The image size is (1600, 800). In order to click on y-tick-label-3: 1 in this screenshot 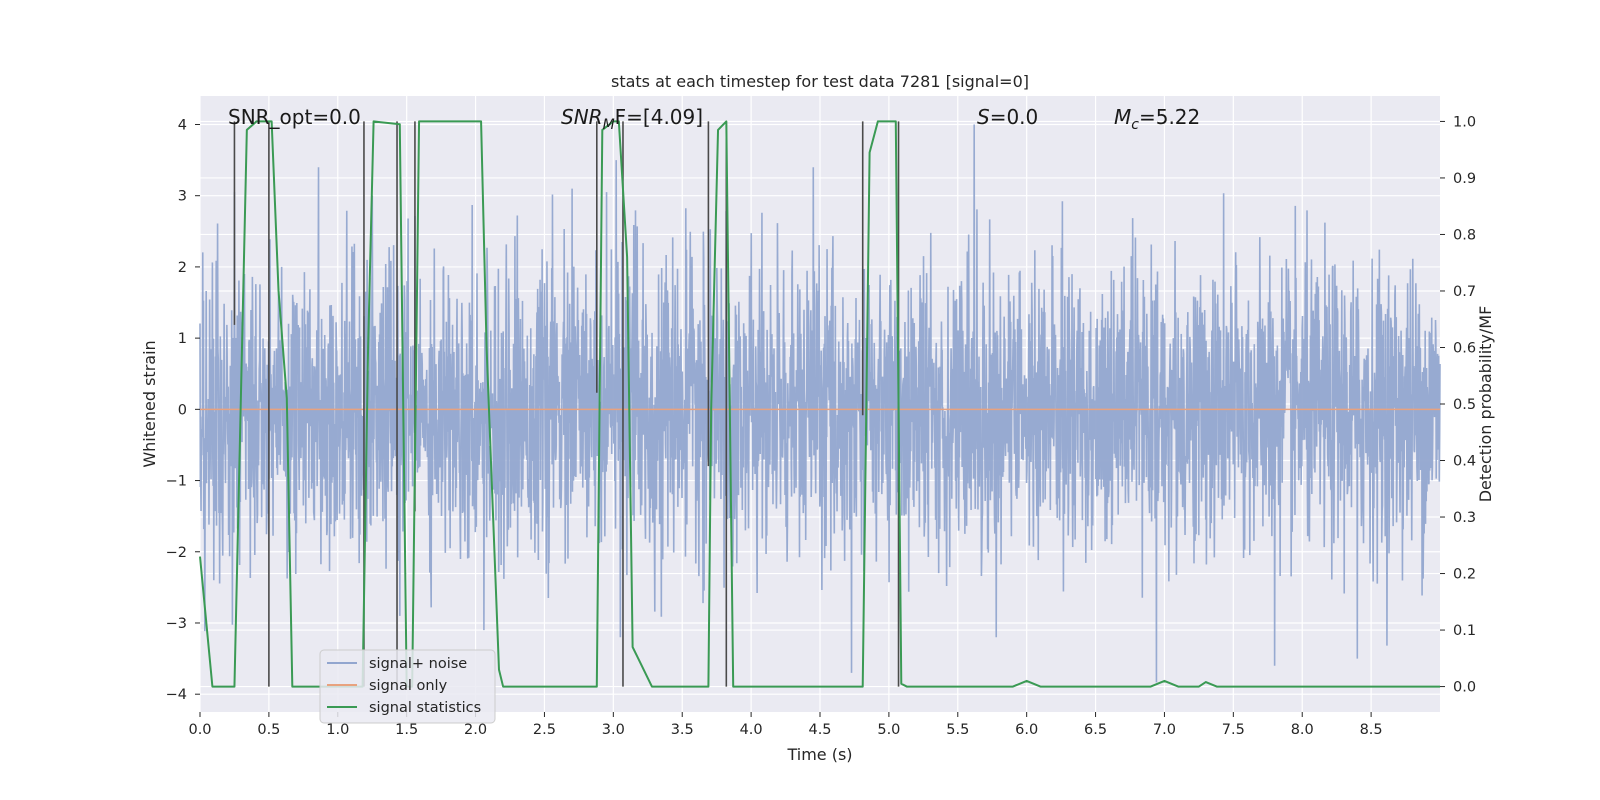, I will do `click(182, 339)`.